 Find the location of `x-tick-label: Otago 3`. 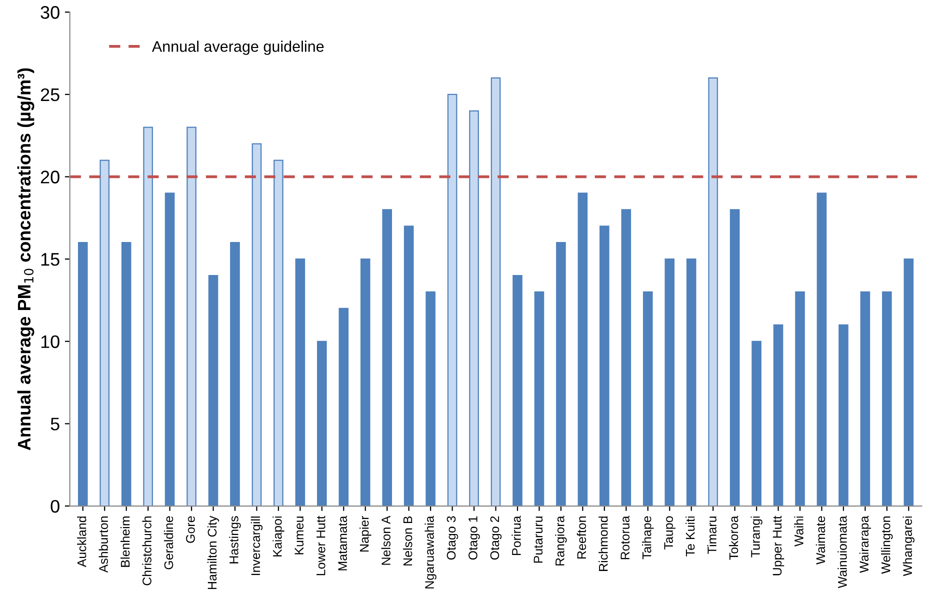

x-tick-label: Otago 3 is located at coordinates (452, 538).